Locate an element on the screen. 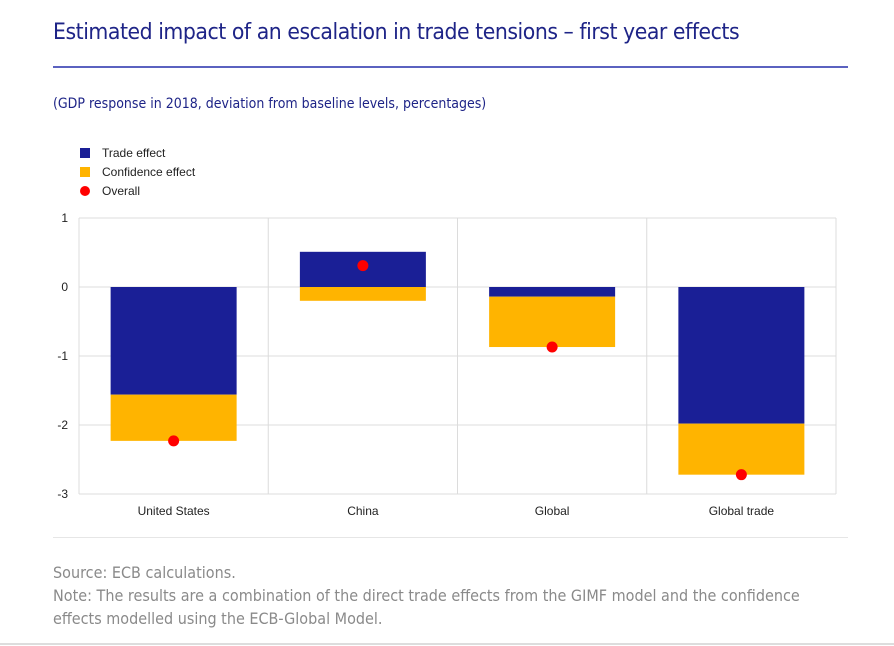 Image resolution: width=894 pixels, height=646 pixels. legend-label-2: Overall is located at coordinates (121, 191).